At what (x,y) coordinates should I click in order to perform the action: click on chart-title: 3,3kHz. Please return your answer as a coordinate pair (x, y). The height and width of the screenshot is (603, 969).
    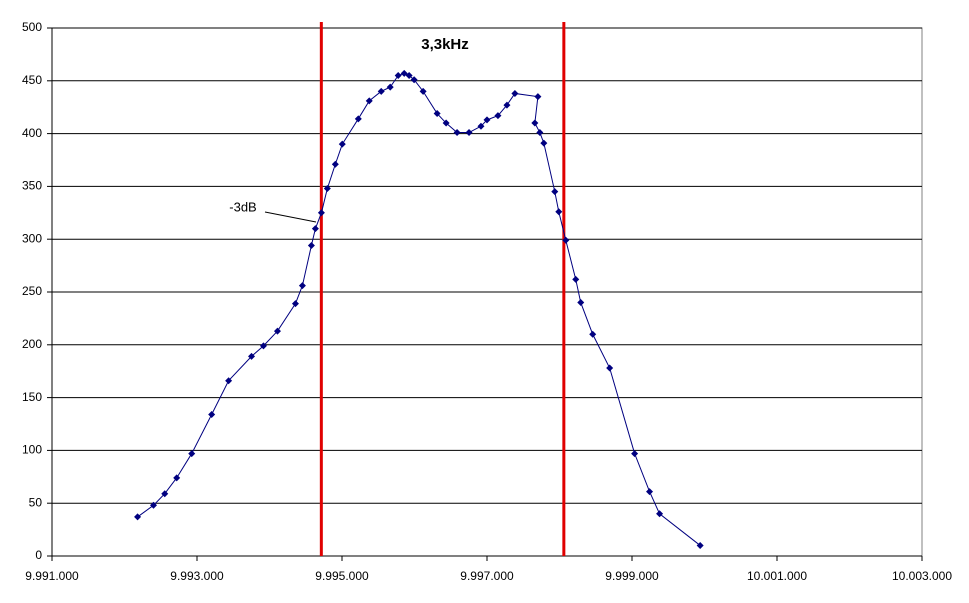
    Looking at the image, I should click on (445, 44).